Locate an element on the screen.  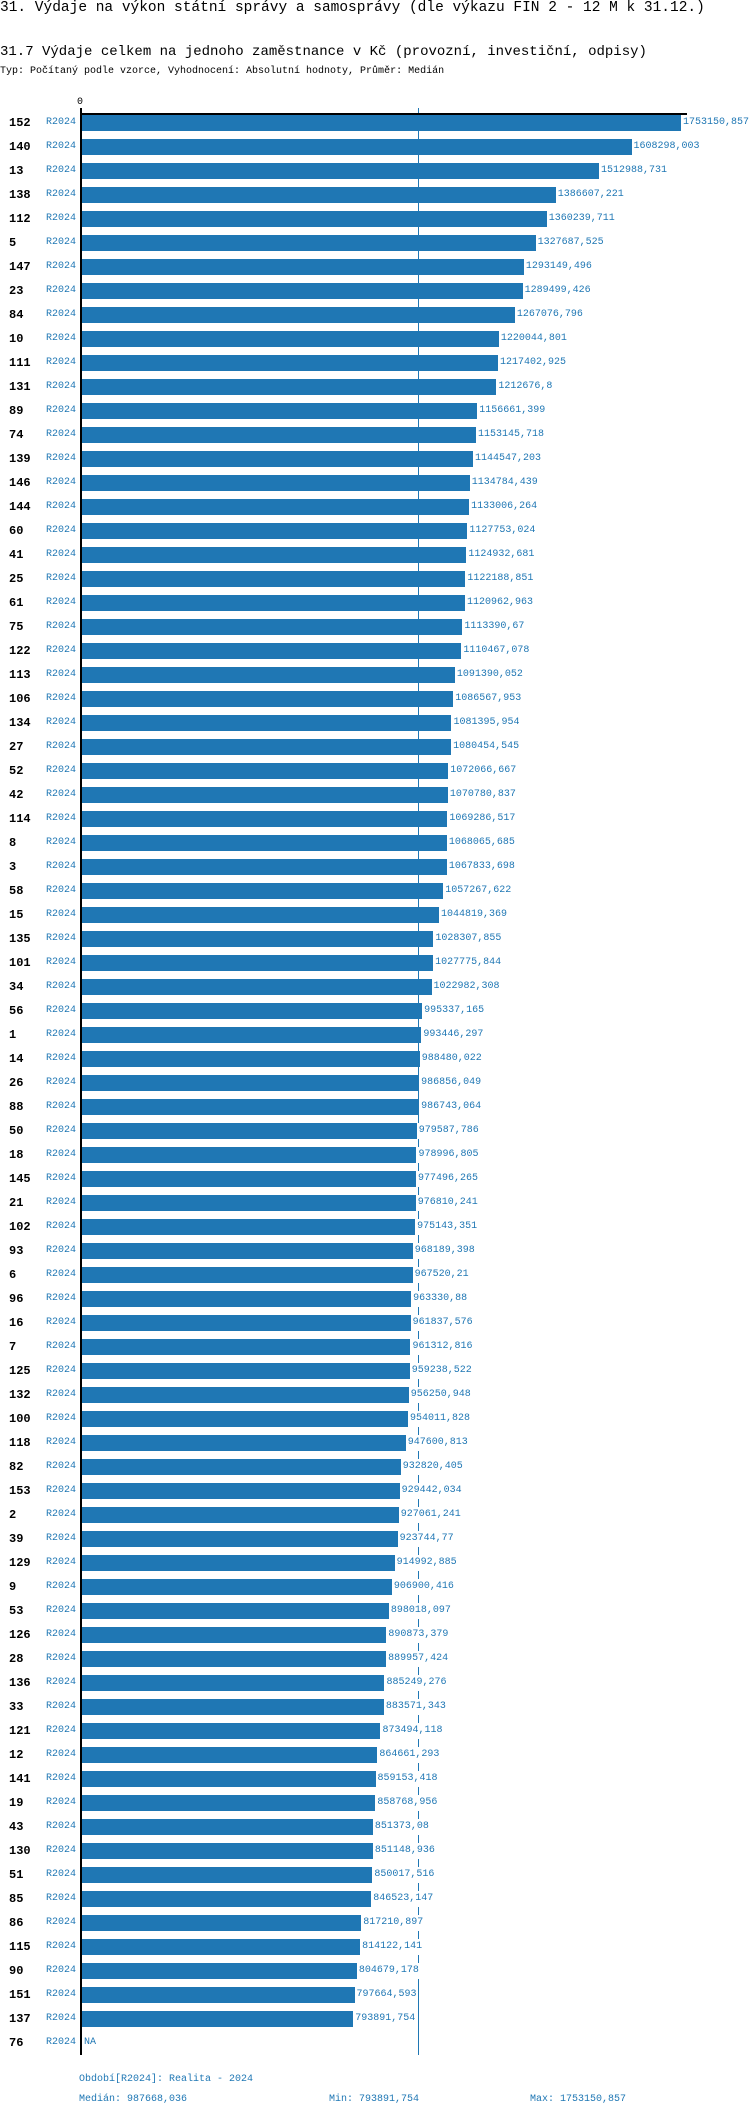
row-label: 138 is located at coordinates (20, 195).